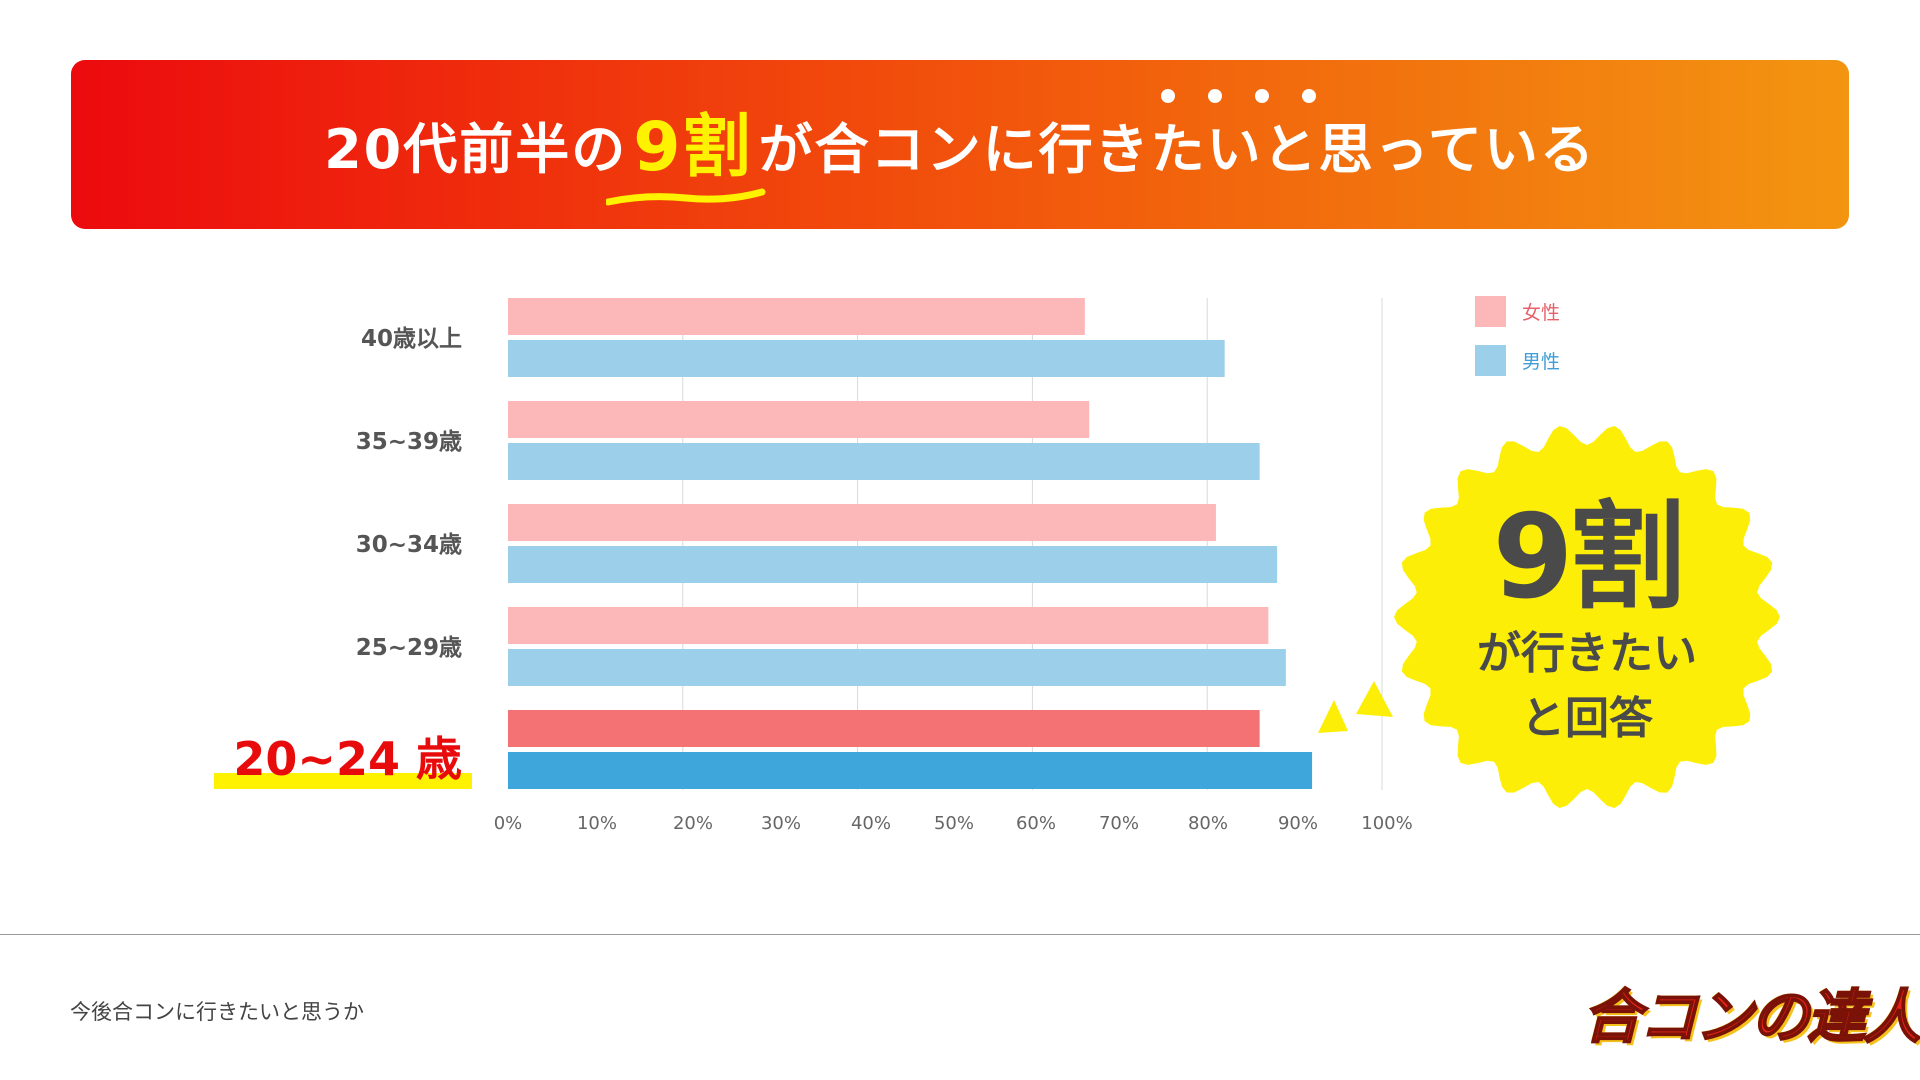 This screenshot has width=1920, height=1080. Describe the element at coordinates (1036, 823) in the screenshot. I see `x-tick-label: 60%` at that location.